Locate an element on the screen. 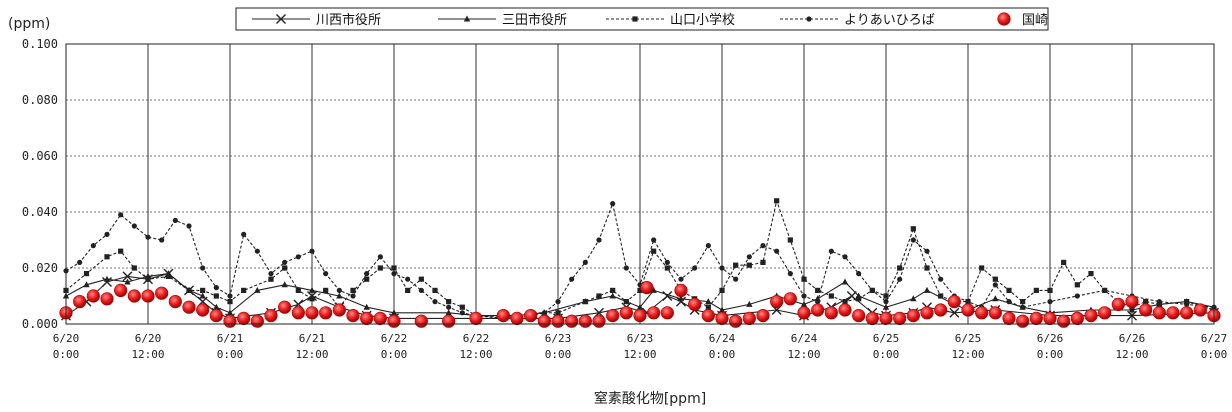 The width and height of the screenshot is (1232, 412). y-tick-label: 0.000 is located at coordinates (40, 324).